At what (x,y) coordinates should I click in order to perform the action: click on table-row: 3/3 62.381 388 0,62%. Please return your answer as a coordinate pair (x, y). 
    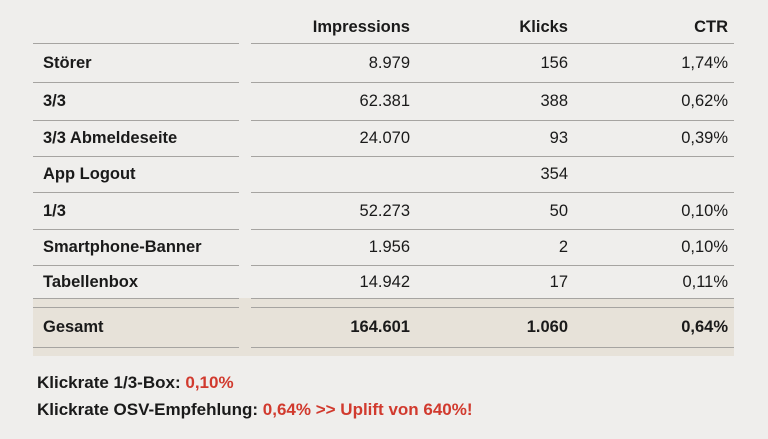
    Looking at the image, I should click on (383, 101).